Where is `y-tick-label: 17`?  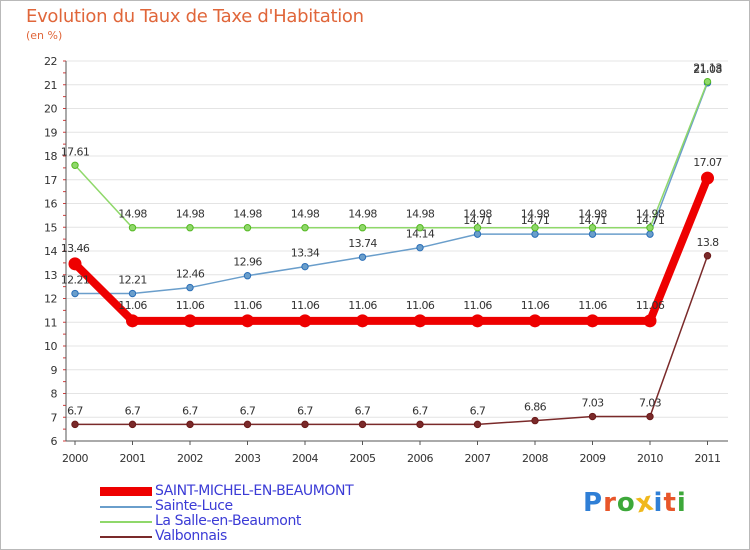
y-tick-label: 17 is located at coordinates (50, 180).